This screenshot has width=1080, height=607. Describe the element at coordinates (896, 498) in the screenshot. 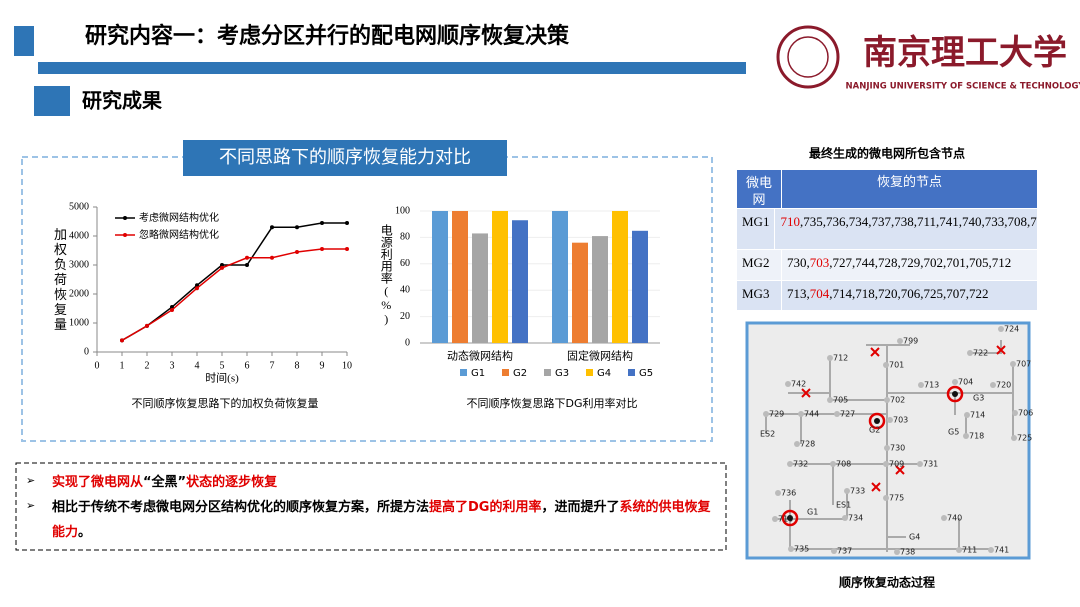

I see `node-label: 775` at that location.